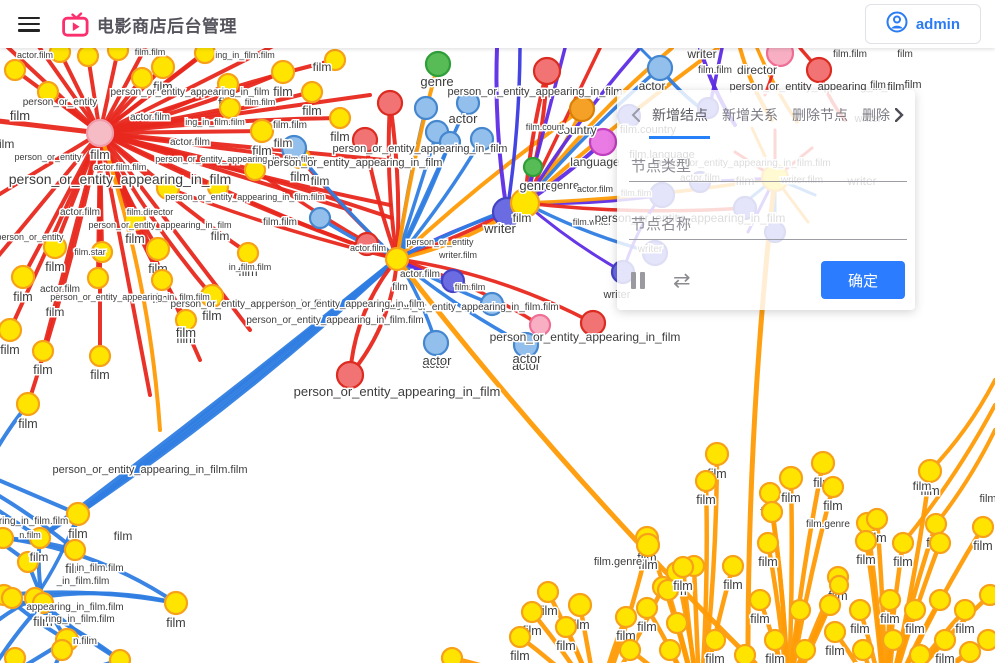 The image size is (995, 663). What do you see at coordinates (768, 225) in the screenshot?
I see `node-name-input` at bounding box center [768, 225].